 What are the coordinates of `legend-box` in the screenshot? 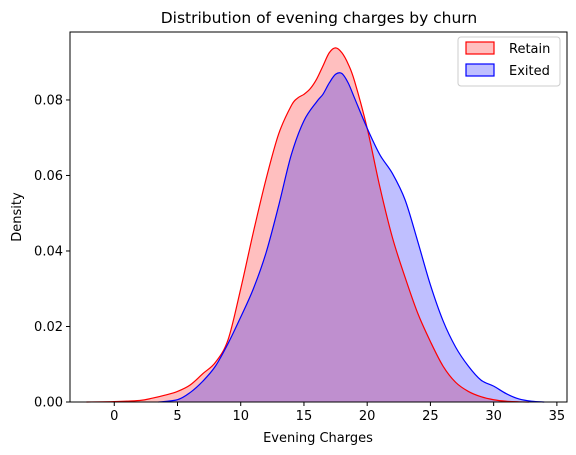 It's located at (509, 61).